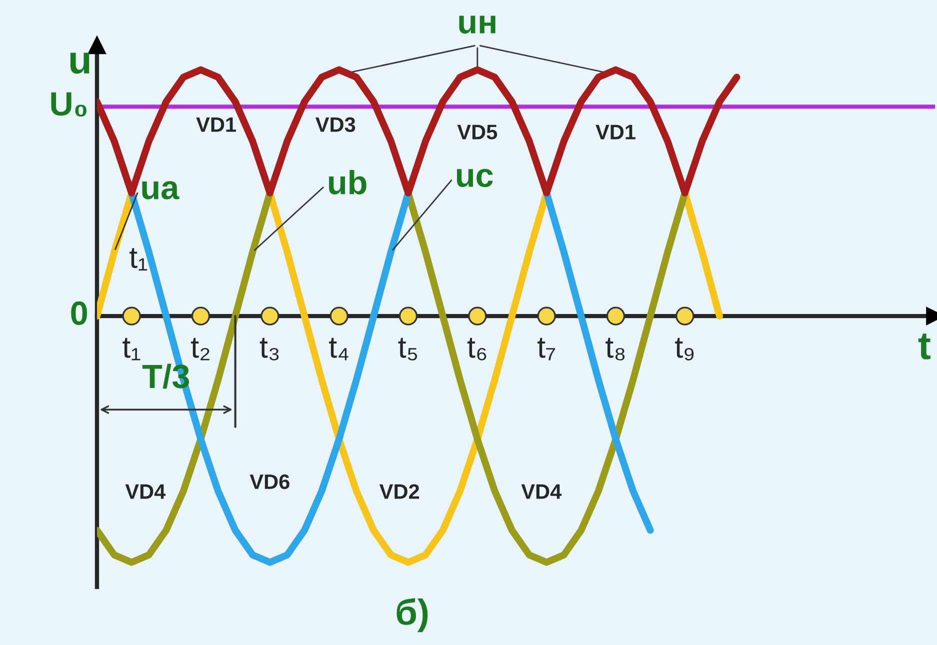  I want to click on y-axis-title: u, so click(80, 63).